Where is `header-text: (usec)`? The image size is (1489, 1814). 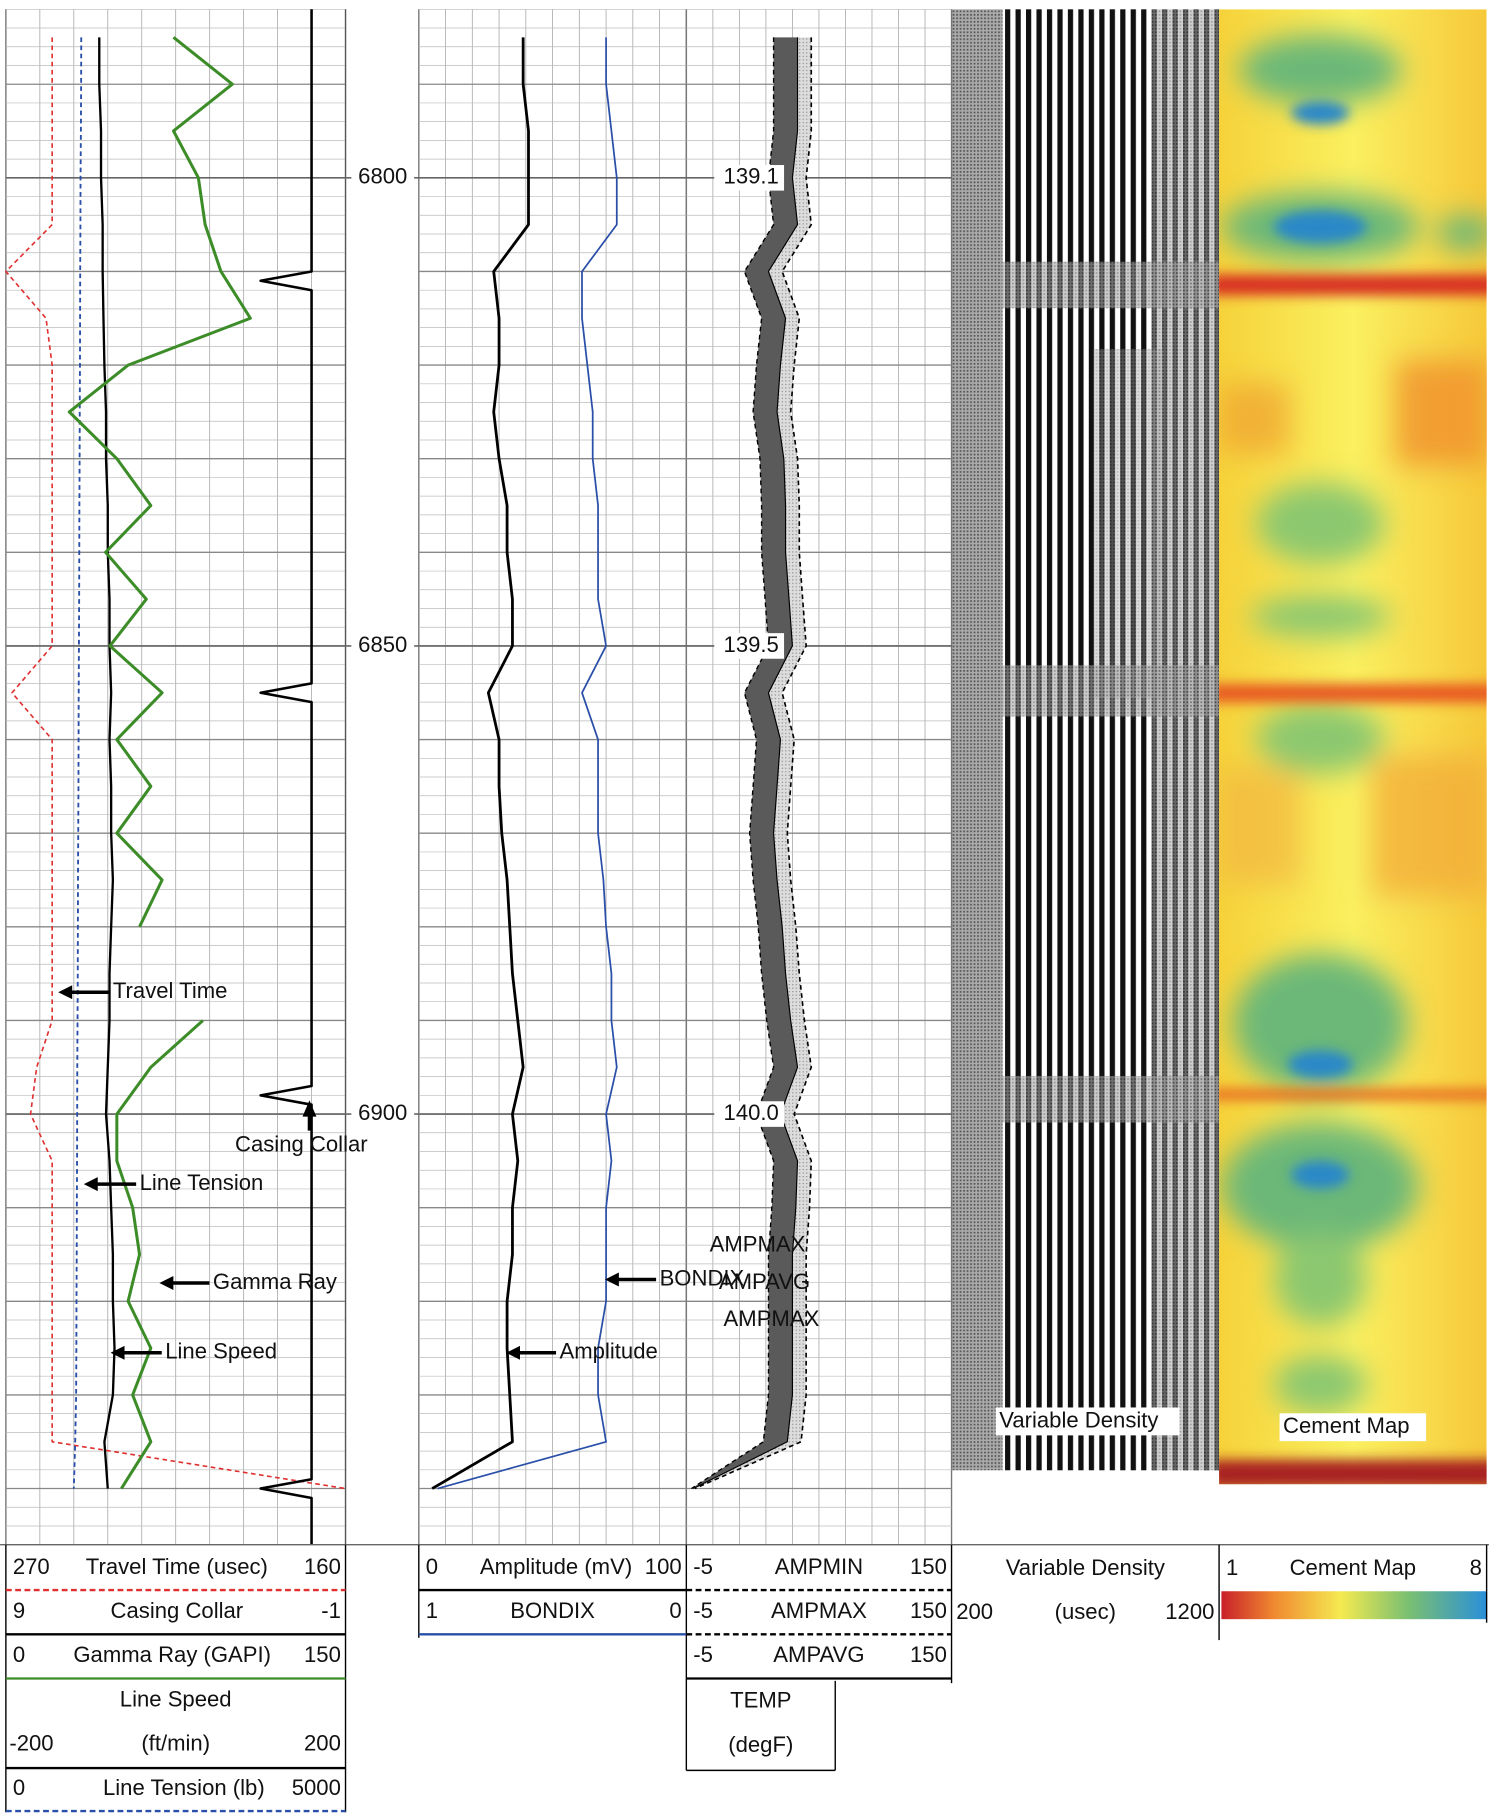 header-text: (usec) is located at coordinates (1085, 1611).